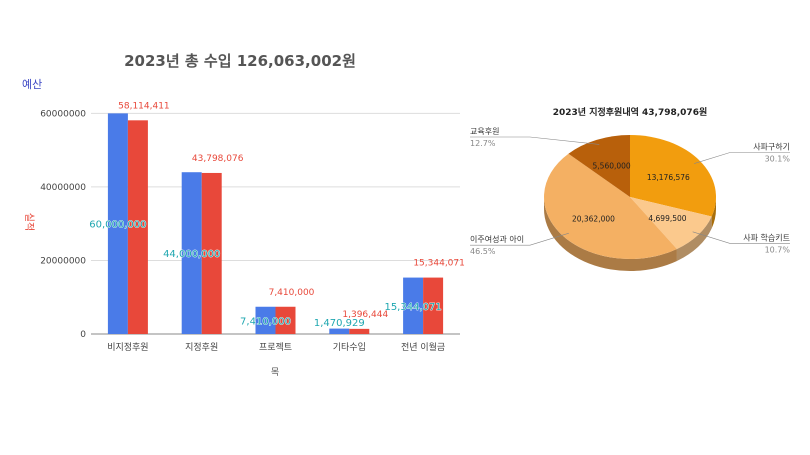  What do you see at coordinates (484, 131) in the screenshot?
I see `pie-slice-name: 교육후원` at bounding box center [484, 131].